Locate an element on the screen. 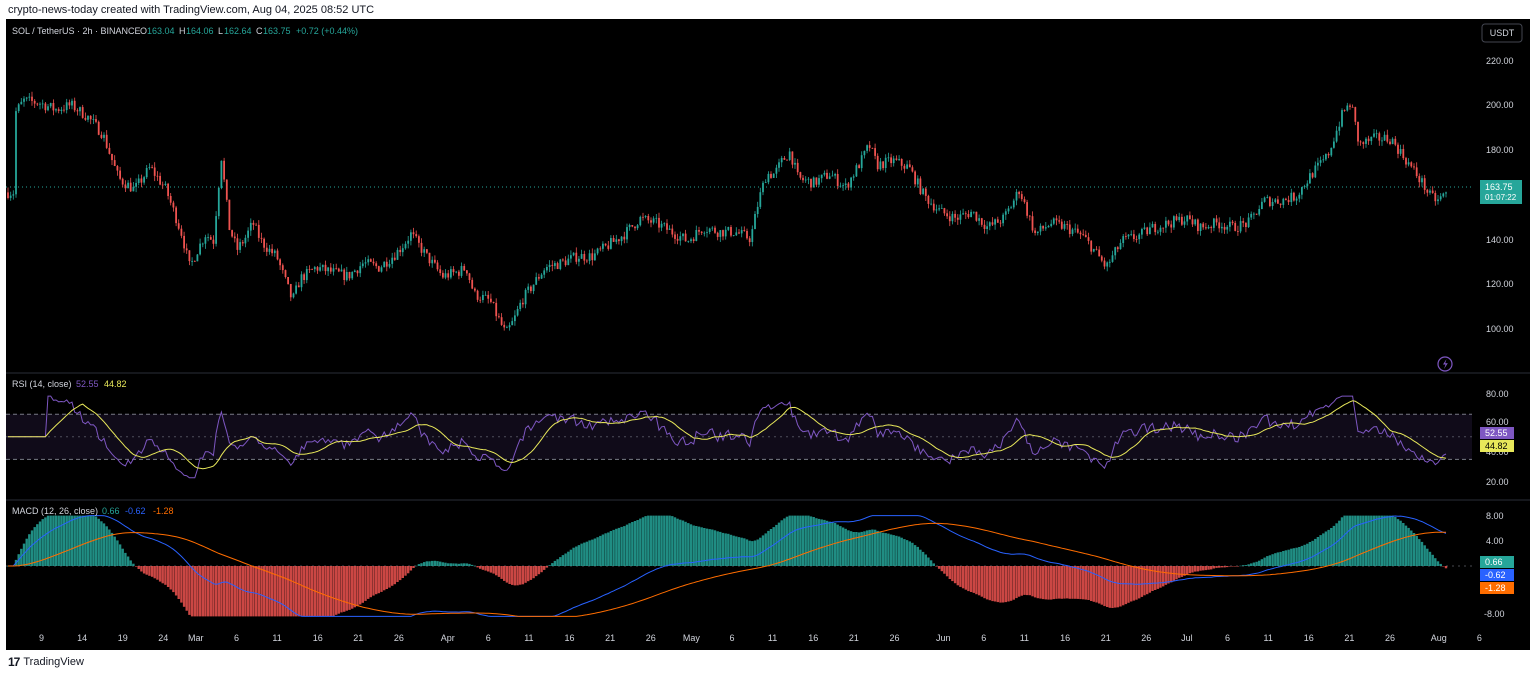  currency-button is located at coordinates (1502, 33).